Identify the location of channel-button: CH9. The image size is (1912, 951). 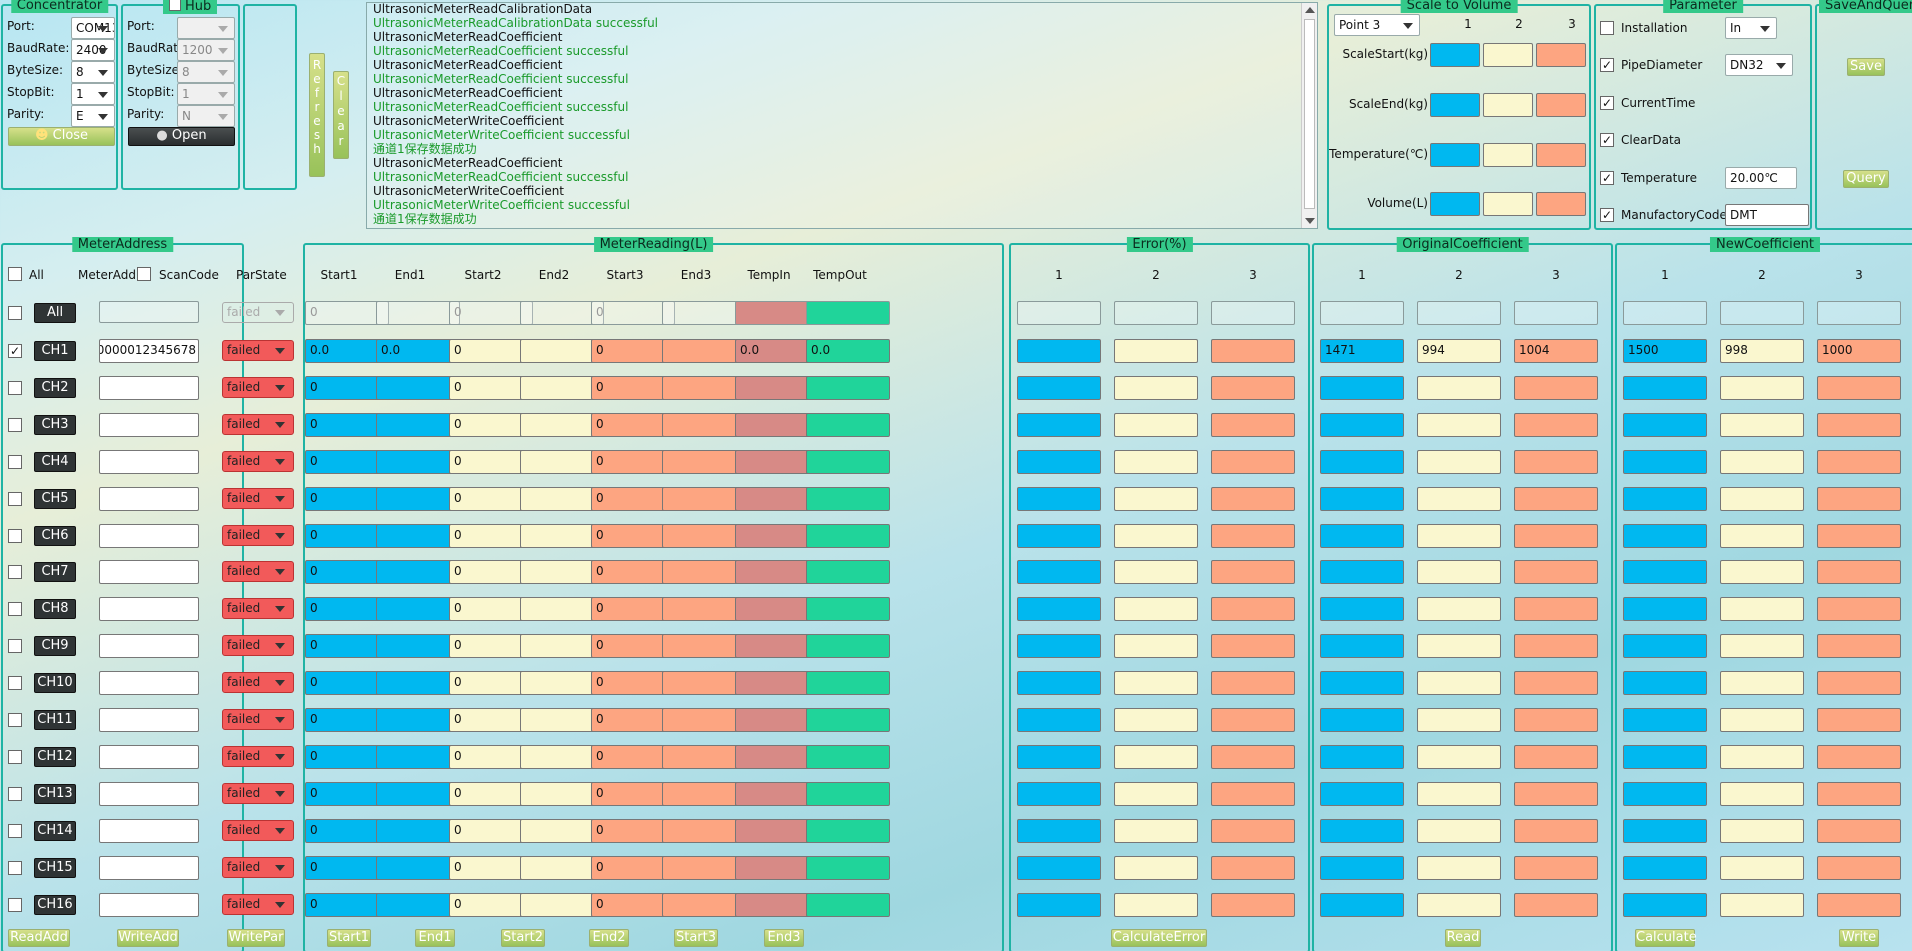
(55, 646).